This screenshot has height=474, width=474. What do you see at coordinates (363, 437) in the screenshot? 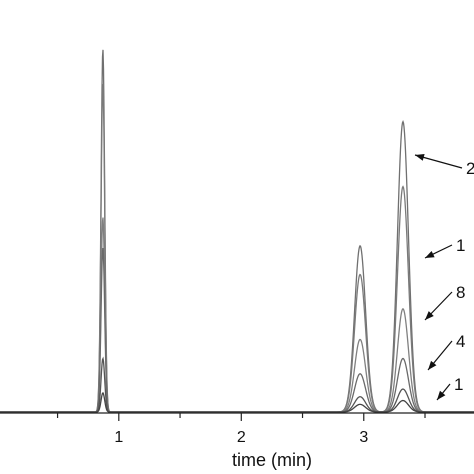
I see `x-tick-label: 3` at bounding box center [363, 437].